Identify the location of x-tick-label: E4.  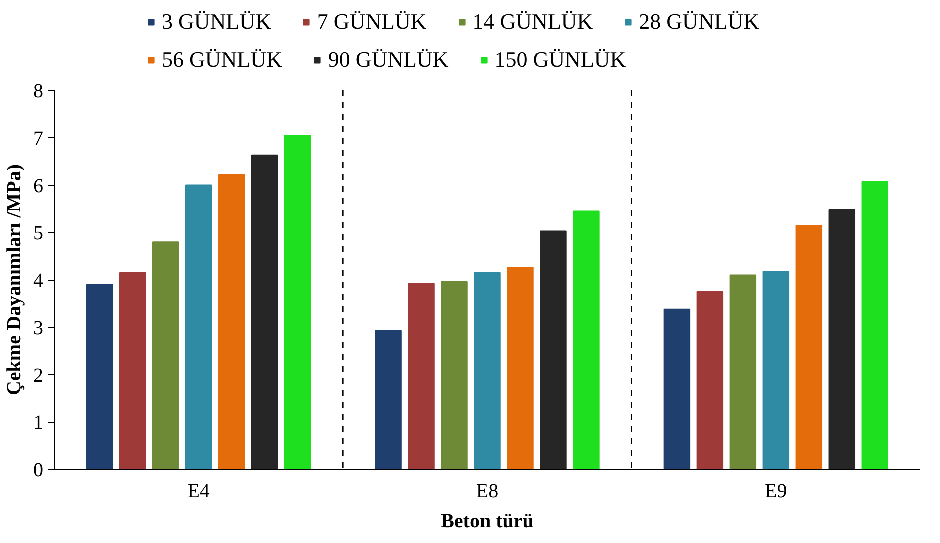
(199, 491).